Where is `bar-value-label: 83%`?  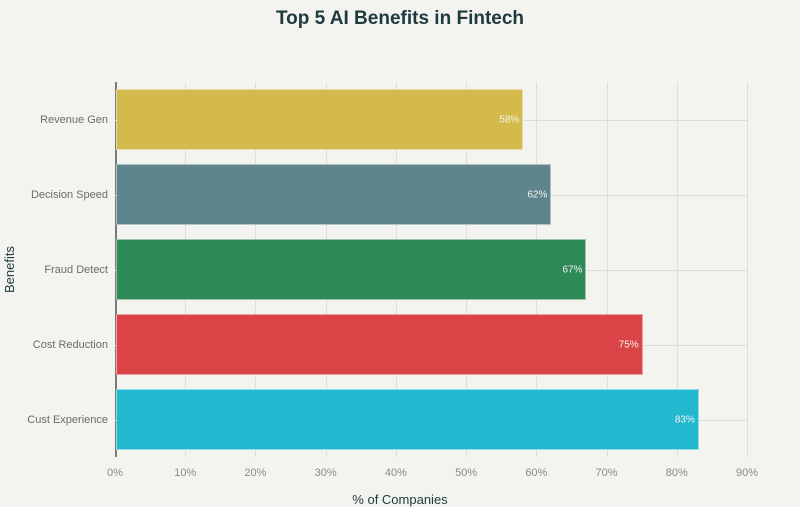 bar-value-label: 83% is located at coordinates (684, 419).